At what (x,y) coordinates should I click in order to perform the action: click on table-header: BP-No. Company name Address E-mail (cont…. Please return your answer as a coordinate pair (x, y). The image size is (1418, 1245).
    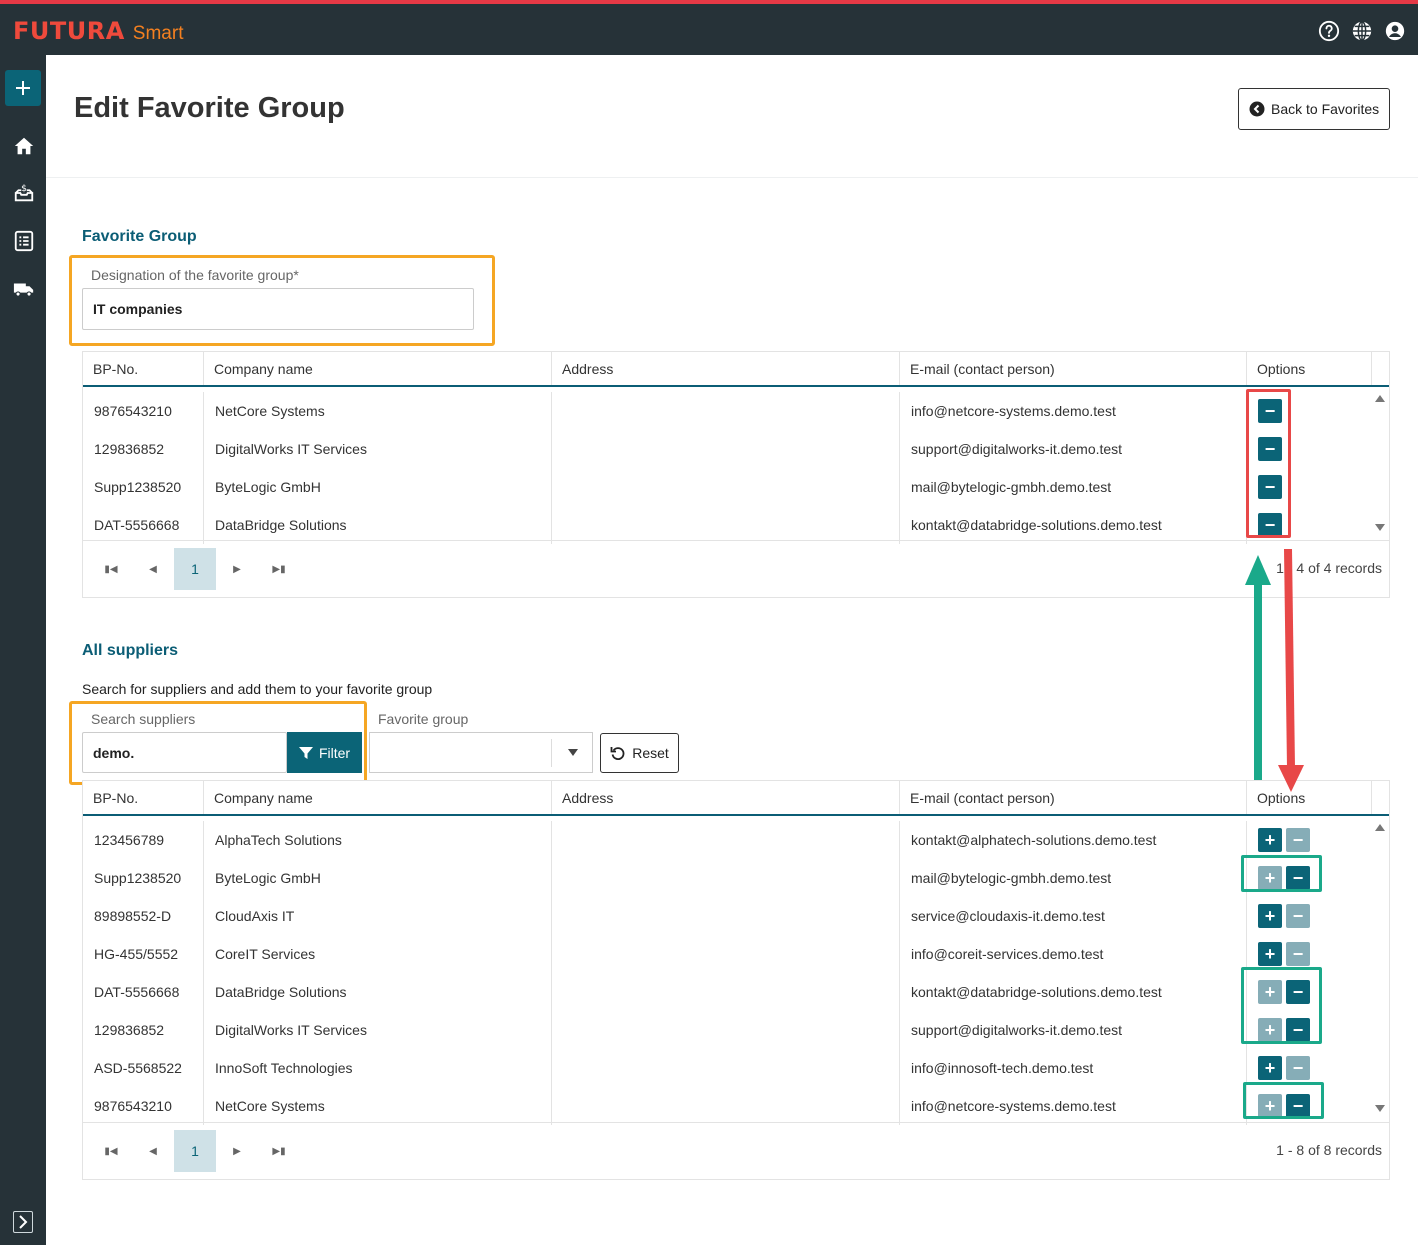
    Looking at the image, I should click on (736, 798).